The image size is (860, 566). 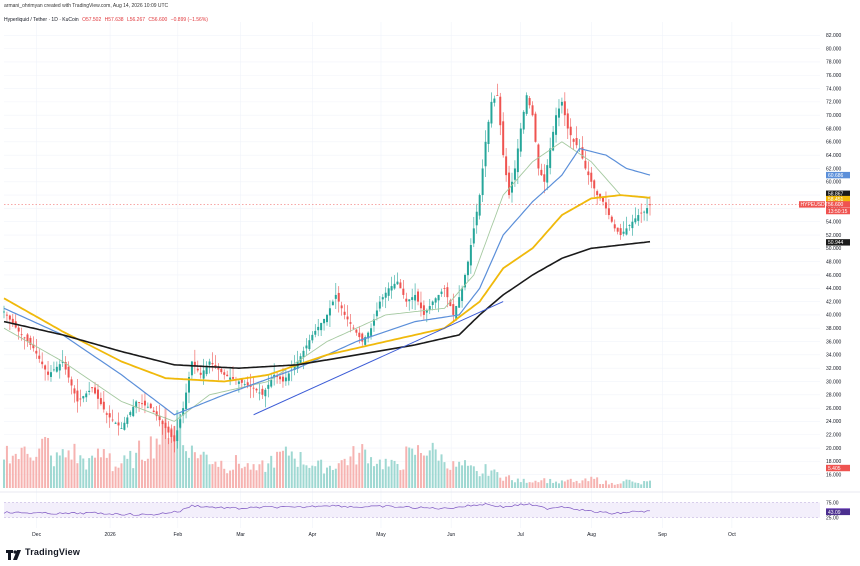 I want to click on ohlc-change: −0.899 (−1.56%), so click(x=189, y=20).